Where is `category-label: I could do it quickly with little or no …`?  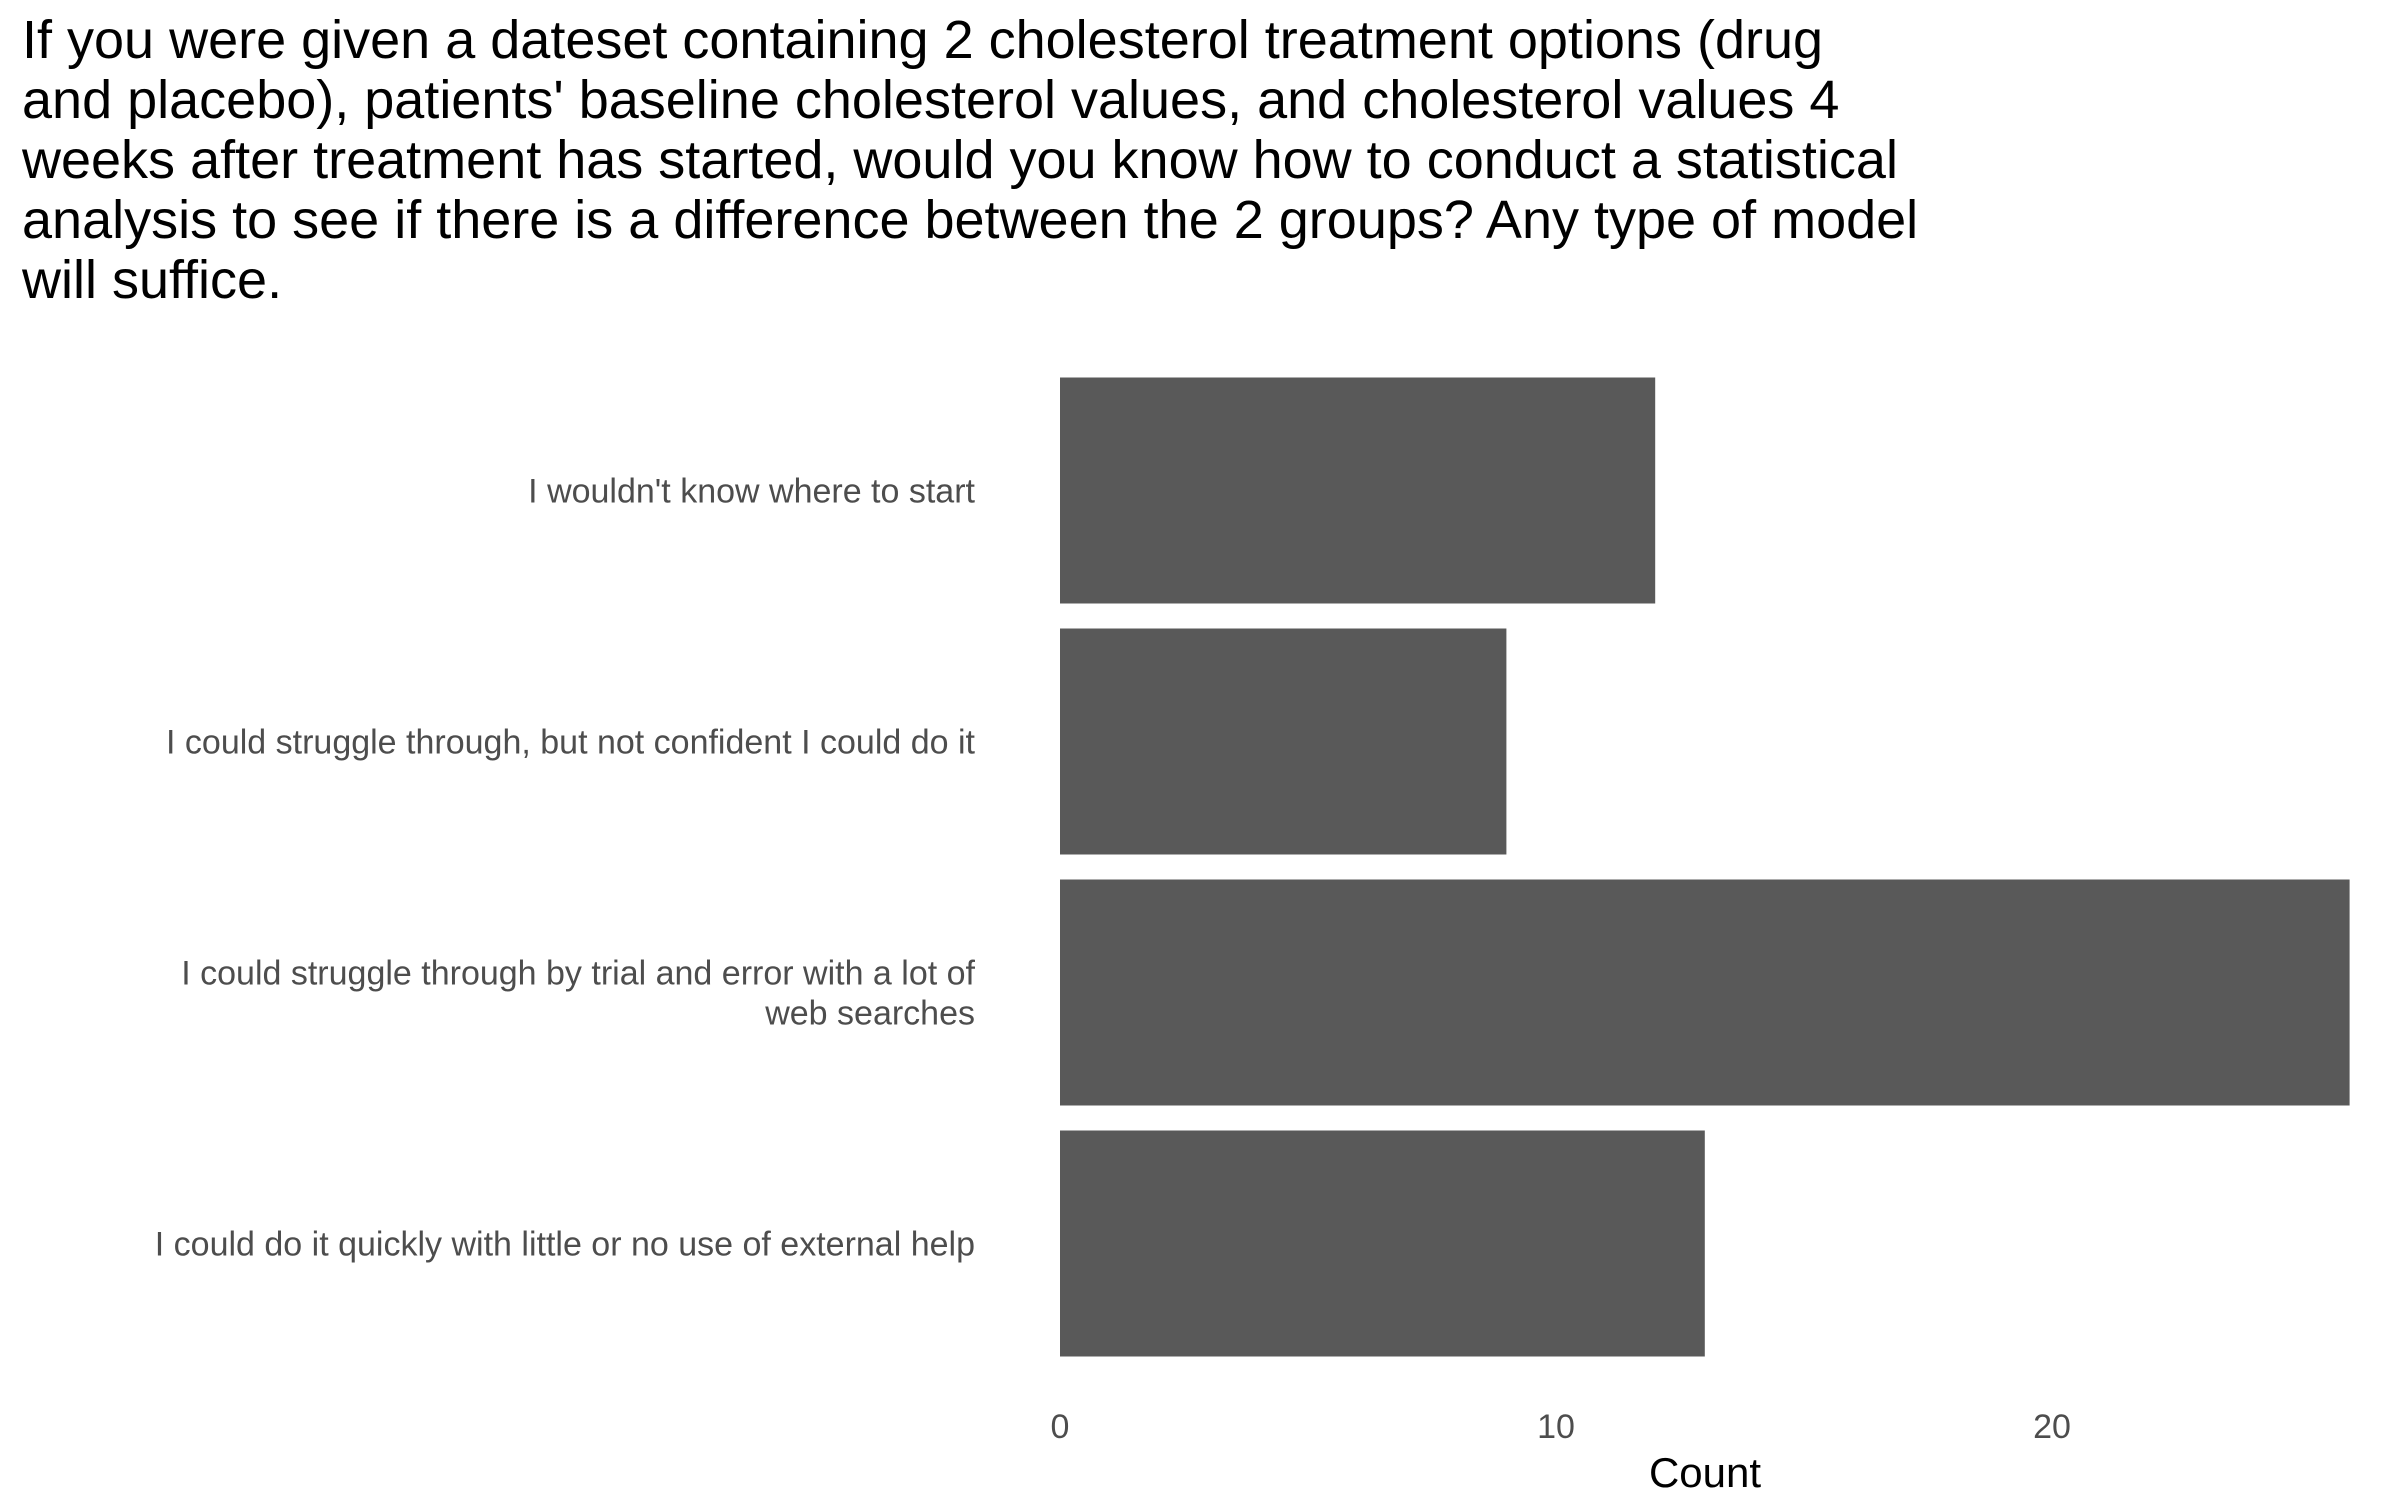 category-label: I could do it quickly with little or no … is located at coordinates (565, 1245).